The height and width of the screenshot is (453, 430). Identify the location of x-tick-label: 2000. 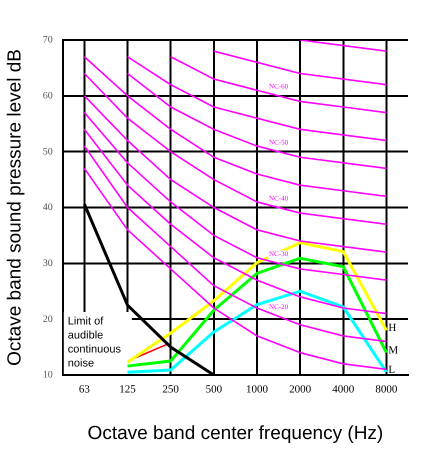
(300, 389).